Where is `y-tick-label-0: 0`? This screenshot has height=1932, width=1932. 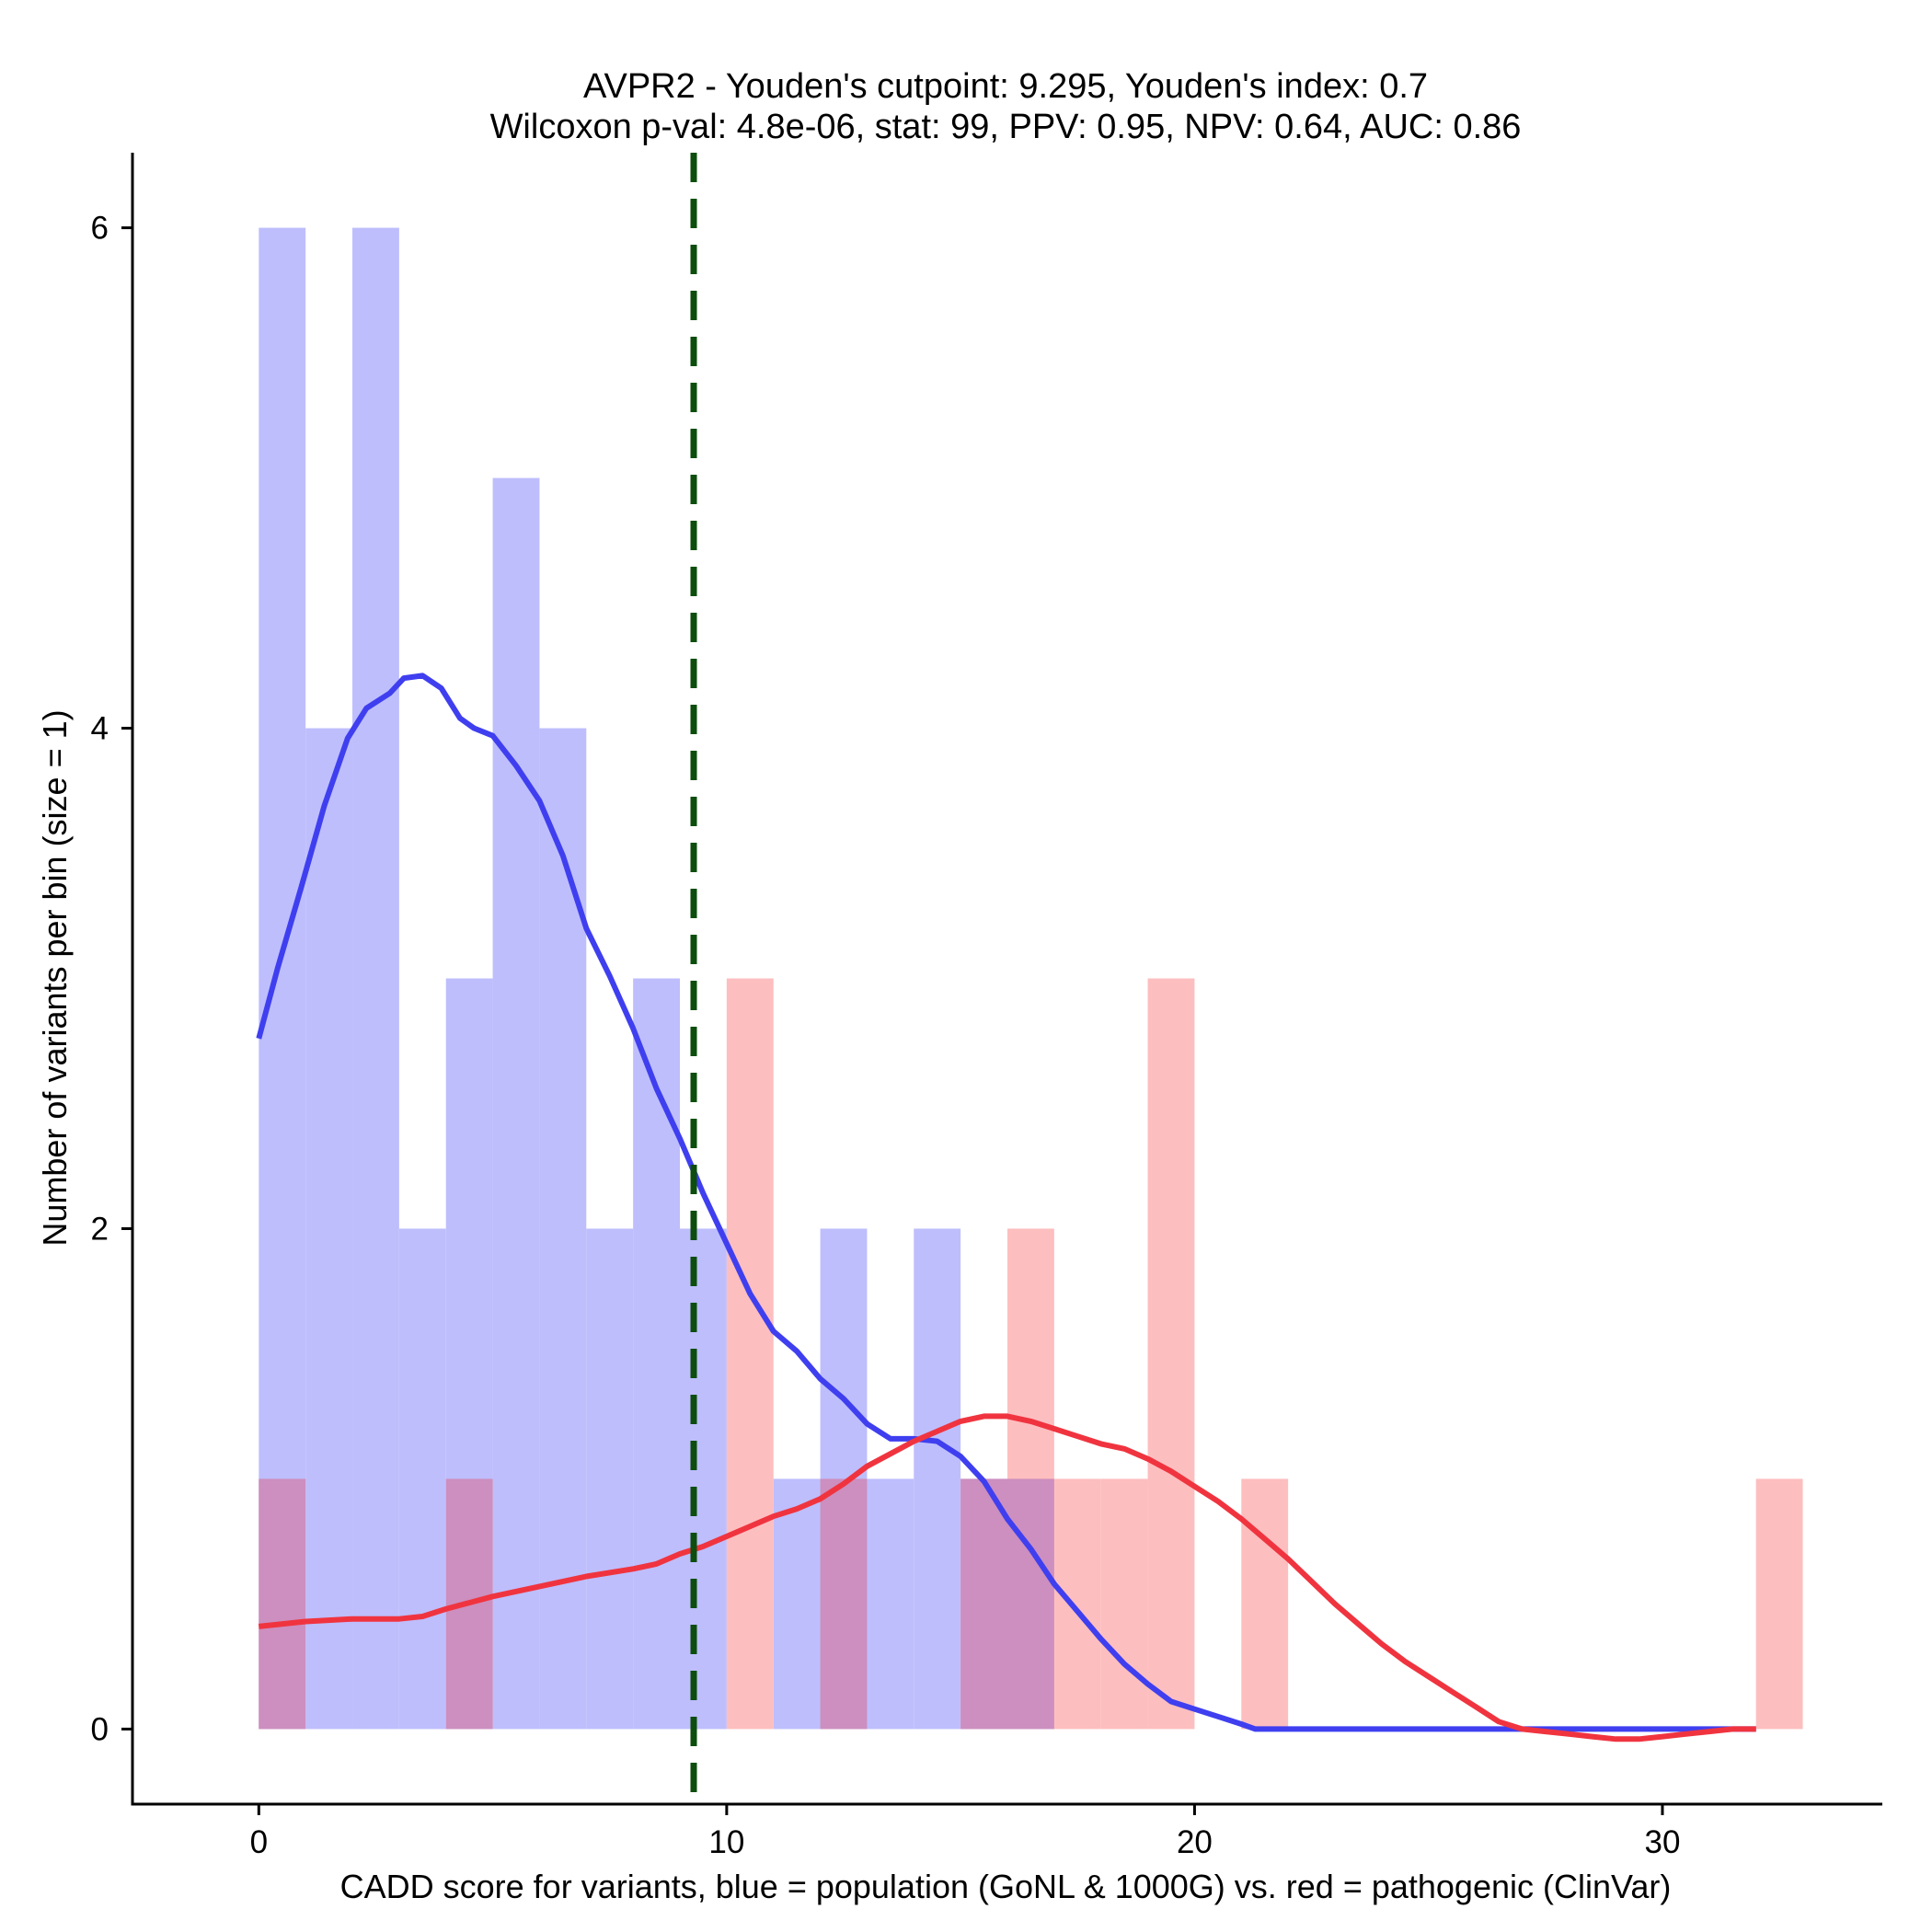 y-tick-label-0: 0 is located at coordinates (100, 1729).